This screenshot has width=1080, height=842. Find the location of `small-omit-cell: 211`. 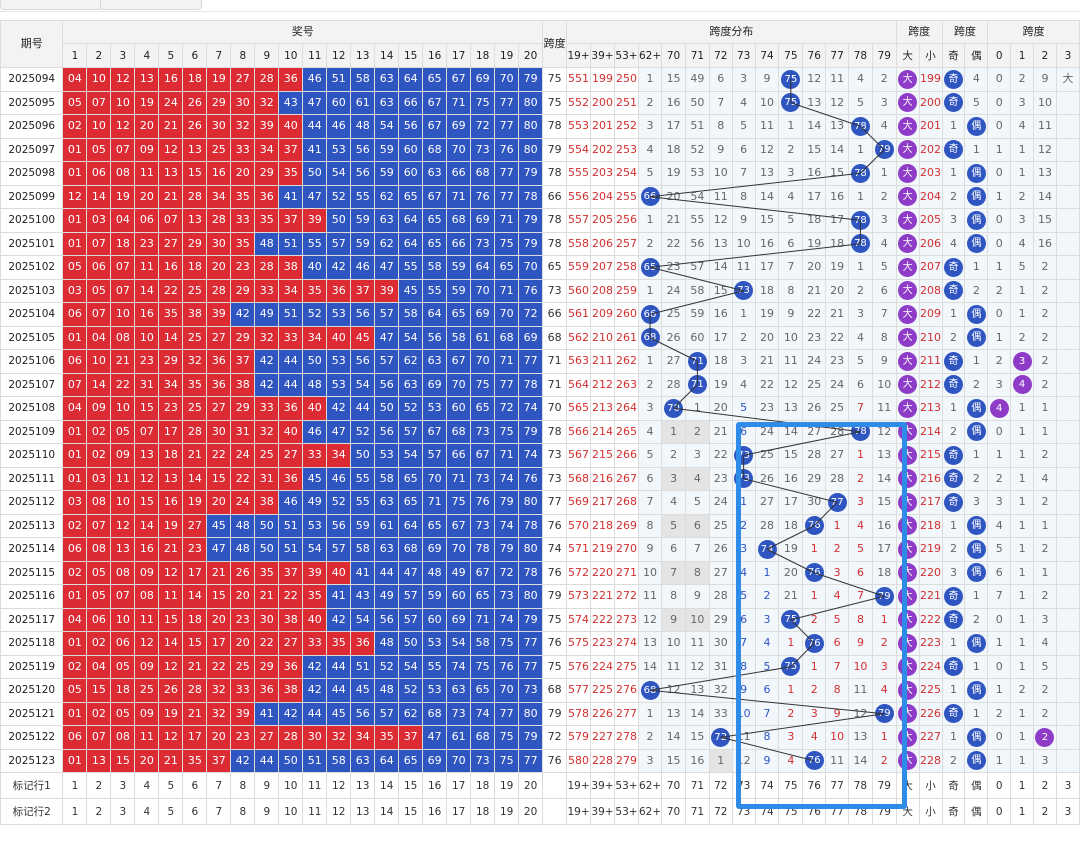

small-omit-cell: 211 is located at coordinates (930, 361).